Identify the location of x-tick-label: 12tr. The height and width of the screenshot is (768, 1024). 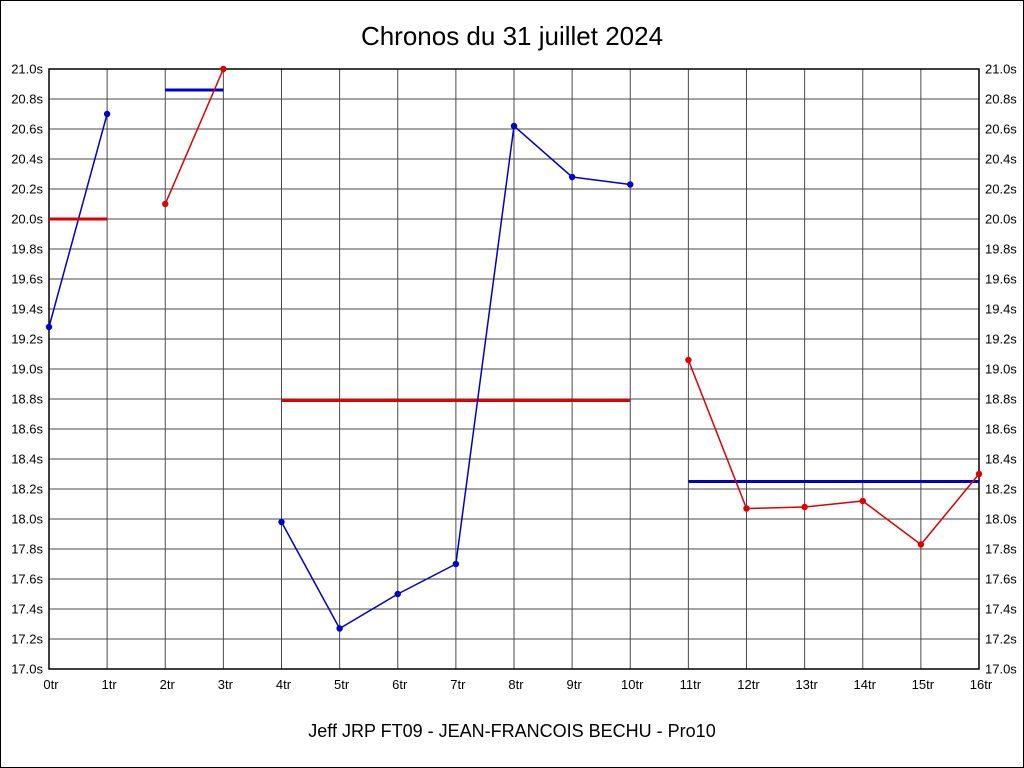
(748, 684).